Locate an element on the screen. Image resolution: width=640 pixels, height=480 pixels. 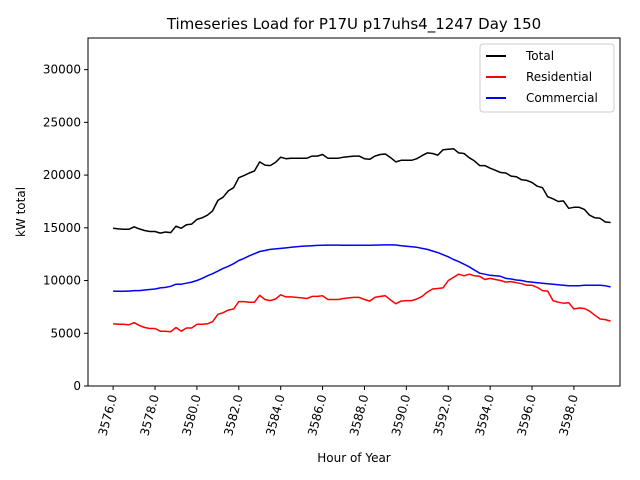
y-tick-label: 0 is located at coordinates (77, 386).